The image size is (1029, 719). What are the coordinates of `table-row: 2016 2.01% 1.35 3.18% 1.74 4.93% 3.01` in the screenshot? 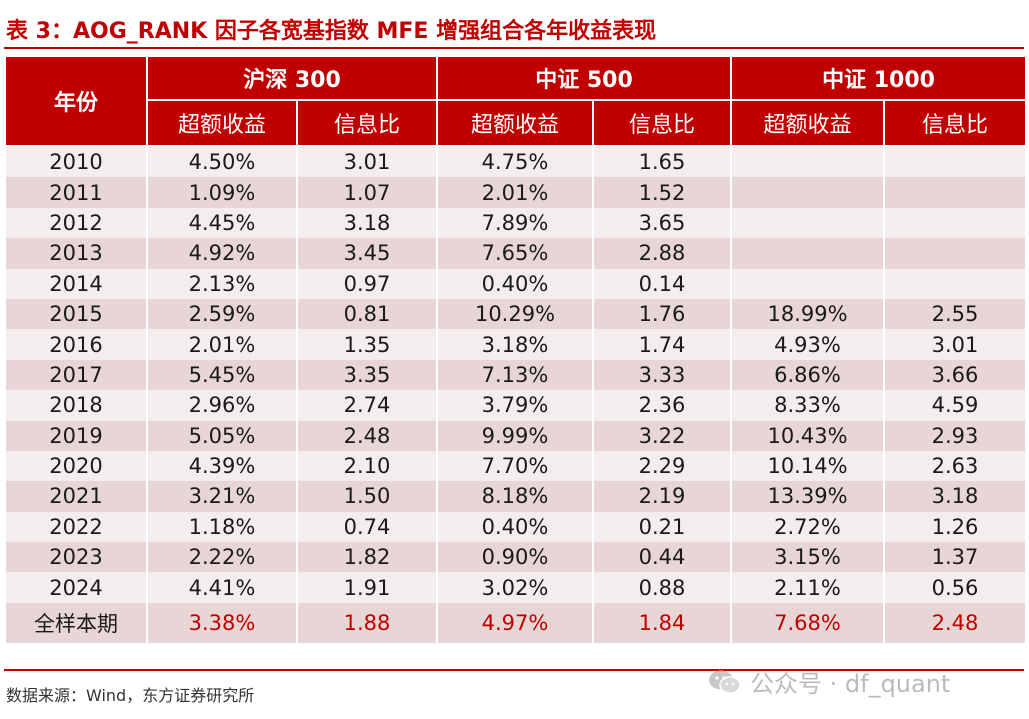 It's located at (516, 344).